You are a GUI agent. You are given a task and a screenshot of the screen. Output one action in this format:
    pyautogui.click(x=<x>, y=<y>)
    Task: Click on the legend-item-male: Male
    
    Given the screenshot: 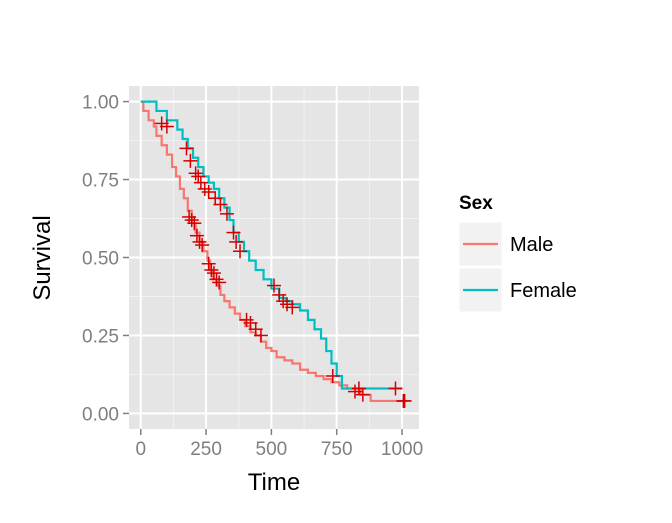 What is the action you would take?
    pyautogui.click(x=505, y=244)
    